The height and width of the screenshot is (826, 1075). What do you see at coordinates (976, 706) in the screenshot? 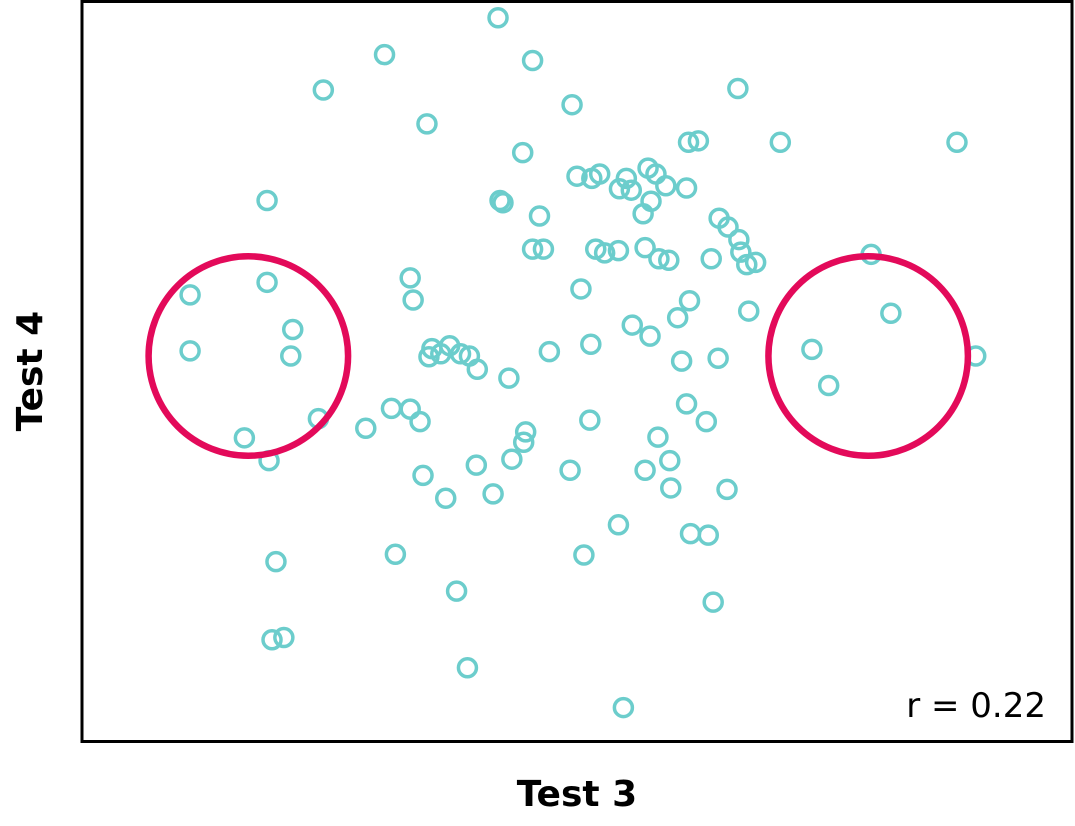
I see `correlation-annotation: r = 0.22` at bounding box center [976, 706].